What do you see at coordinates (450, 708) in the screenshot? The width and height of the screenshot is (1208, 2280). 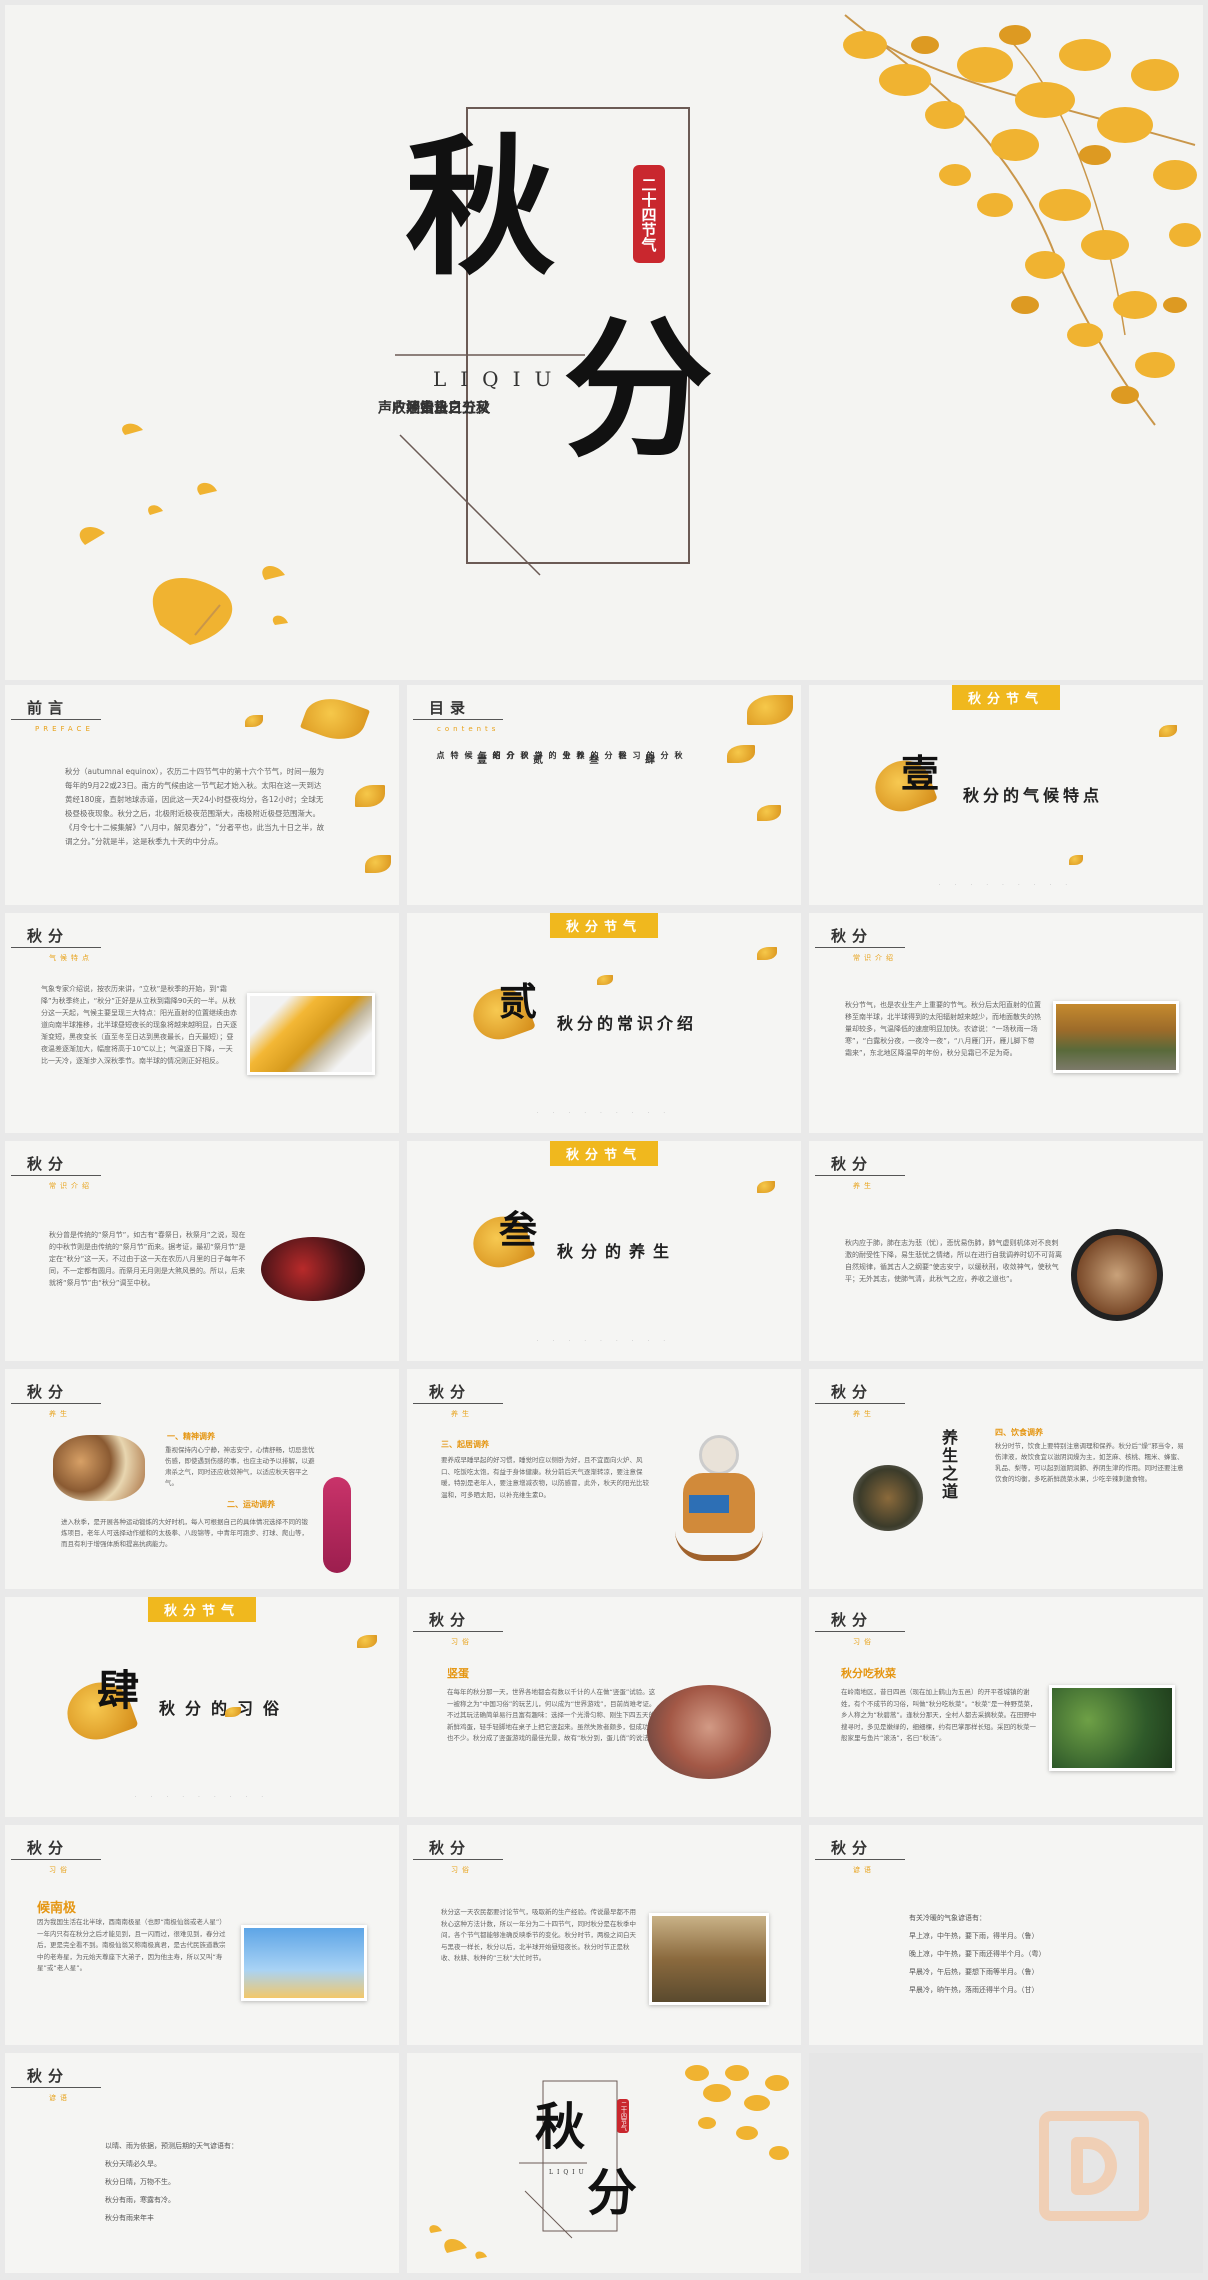 I see `slide-title: 目录` at bounding box center [450, 708].